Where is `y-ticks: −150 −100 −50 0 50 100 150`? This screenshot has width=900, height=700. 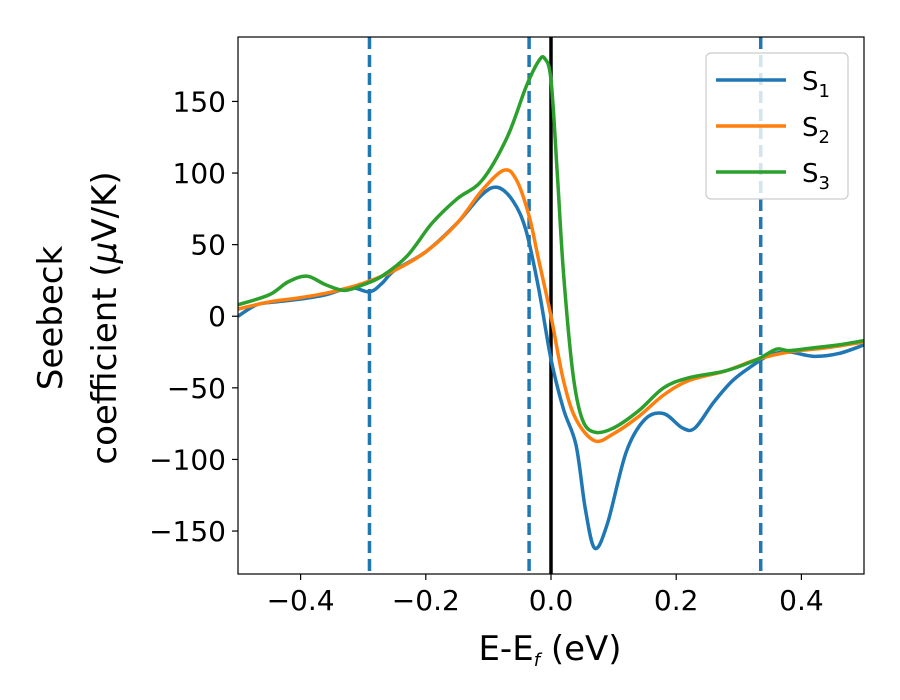
y-ticks: −150 −100 −50 0 50 100 150 is located at coordinates (193, 316).